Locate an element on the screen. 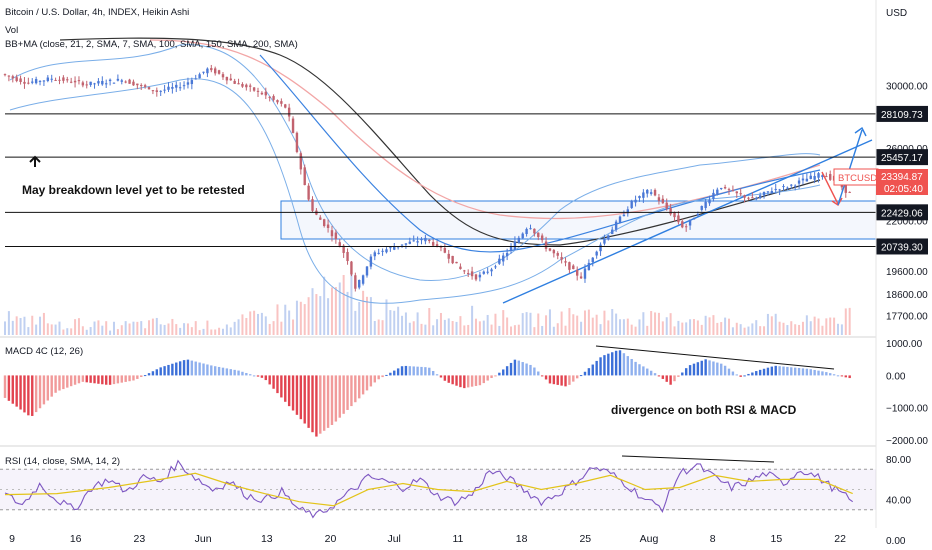 Image resolution: width=932 pixels, height=550 pixels. time-tick-label: 8 is located at coordinates (713, 539).